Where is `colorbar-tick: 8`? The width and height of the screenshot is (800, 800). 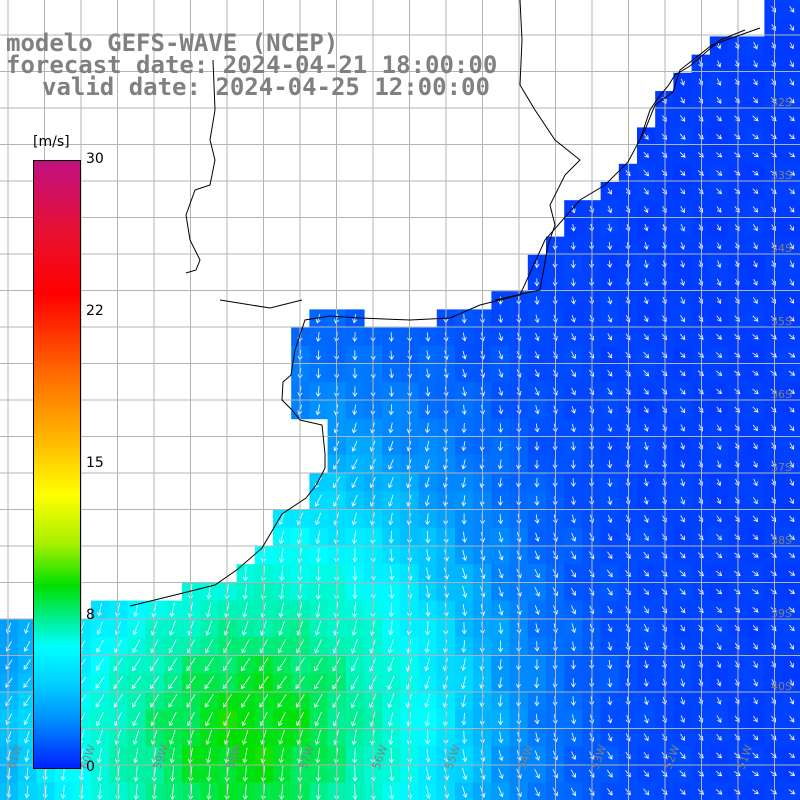 colorbar-tick: 8 is located at coordinates (90, 615).